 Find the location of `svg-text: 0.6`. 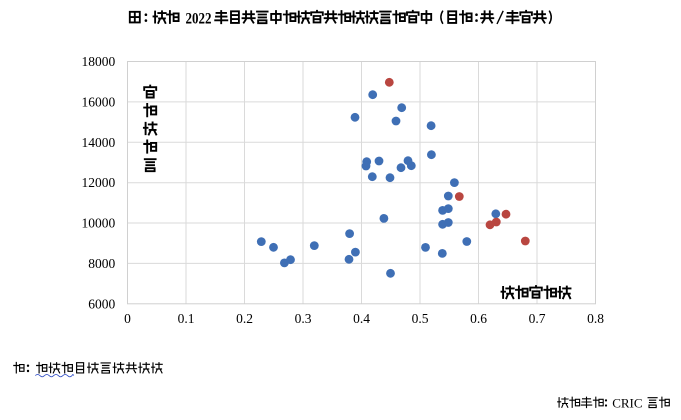

svg-text: 0.6 is located at coordinates (478, 318).